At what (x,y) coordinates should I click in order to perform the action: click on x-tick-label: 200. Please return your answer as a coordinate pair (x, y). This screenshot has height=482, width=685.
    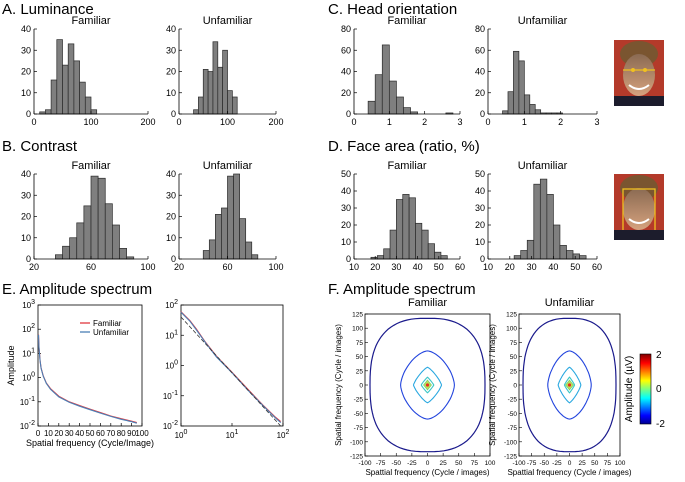
    Looking at the image, I should click on (147, 122).